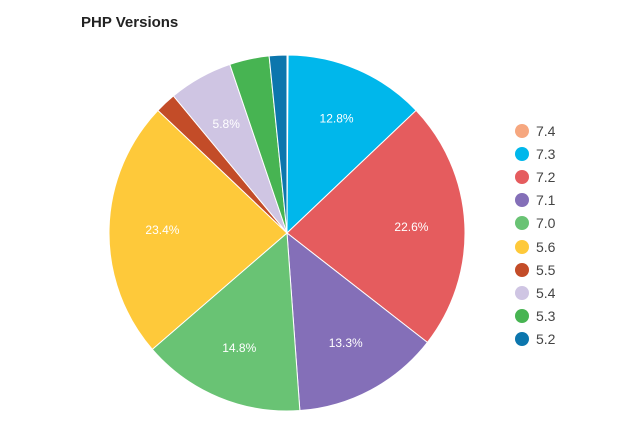 This screenshot has width=630, height=434. Describe the element at coordinates (535, 176) in the screenshot. I see `legend-item-7-2: 7.2` at that location.